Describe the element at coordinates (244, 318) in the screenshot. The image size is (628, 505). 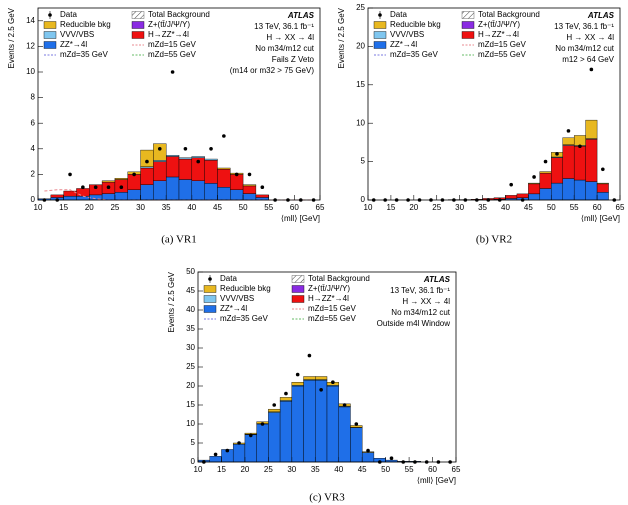
I see `legend-label: mZd=35 GeV` at that location.